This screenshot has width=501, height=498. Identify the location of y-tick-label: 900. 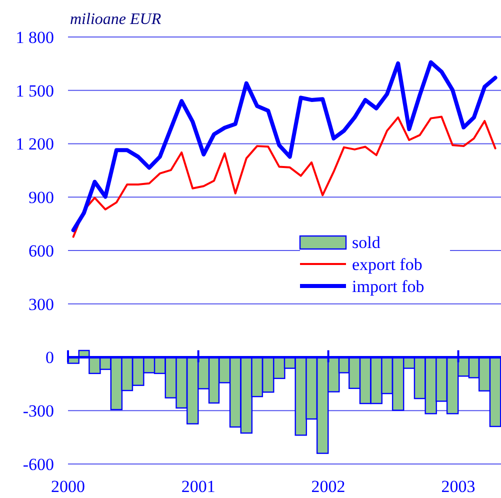
(41, 198).